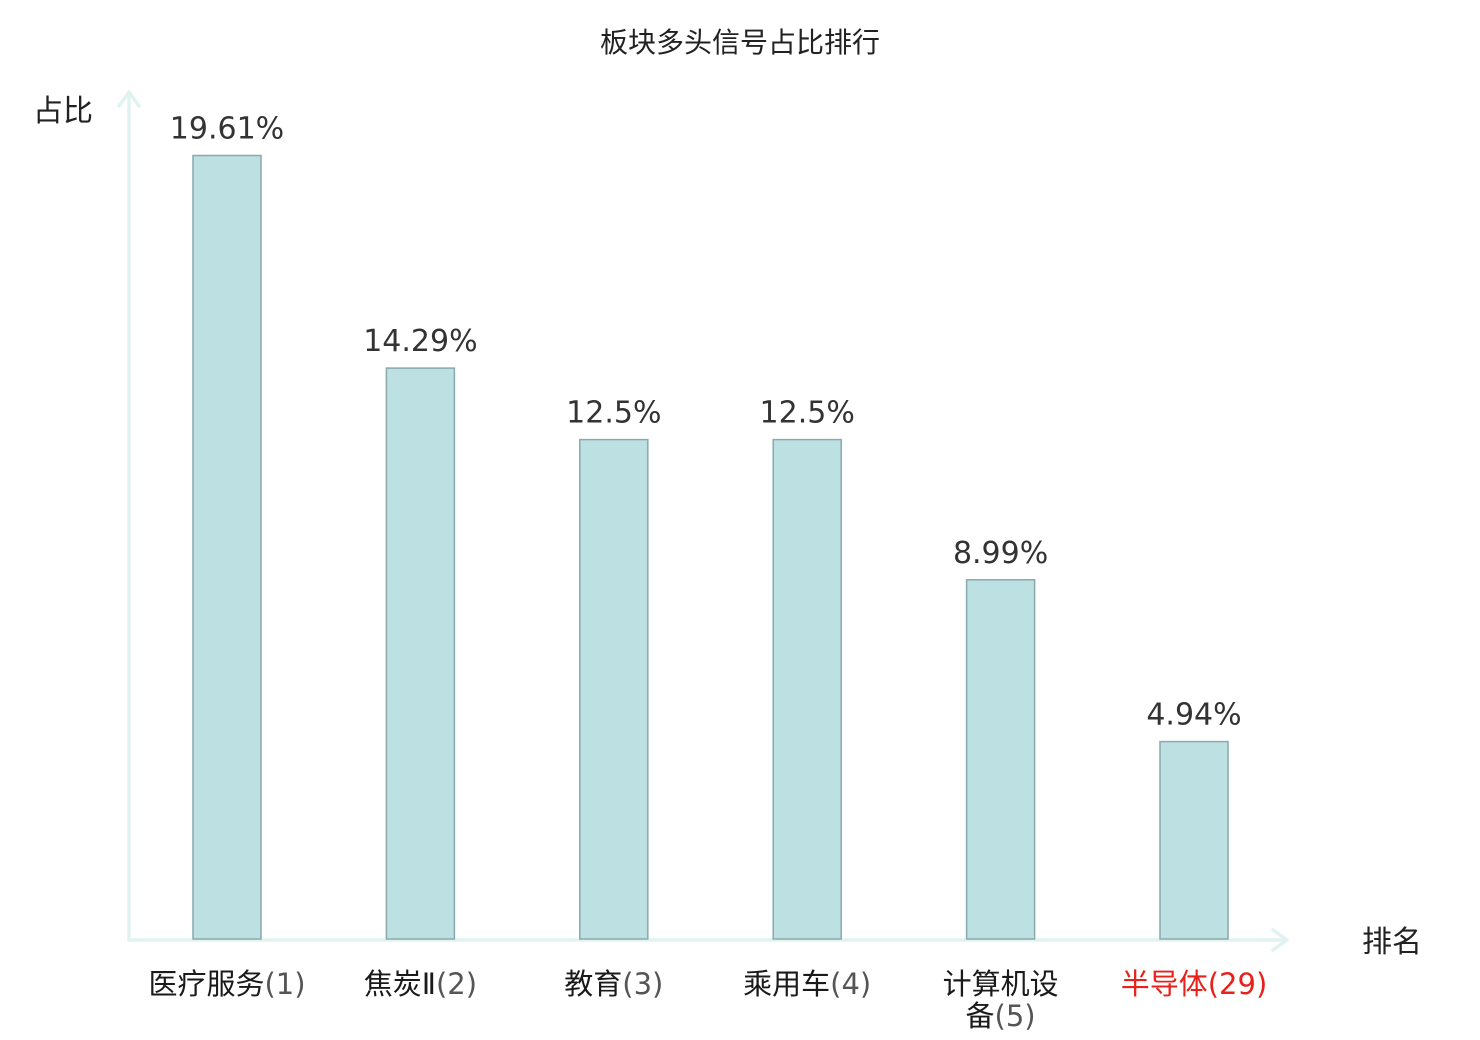 The width and height of the screenshot is (1480, 1040). What do you see at coordinates (1392, 942) in the screenshot?
I see `x-axis-title: 排名` at bounding box center [1392, 942].